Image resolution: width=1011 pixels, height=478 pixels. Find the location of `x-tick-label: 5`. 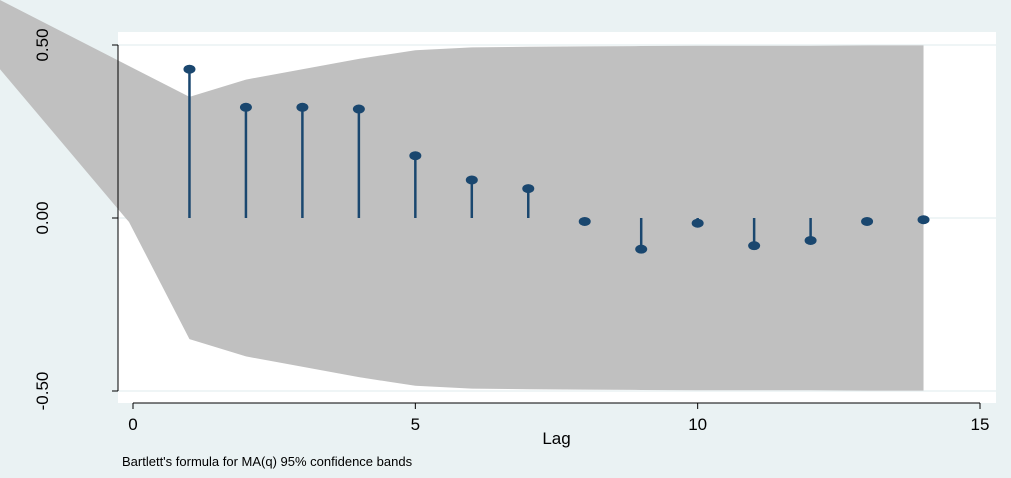

x-tick-label: 5 is located at coordinates (415, 424).